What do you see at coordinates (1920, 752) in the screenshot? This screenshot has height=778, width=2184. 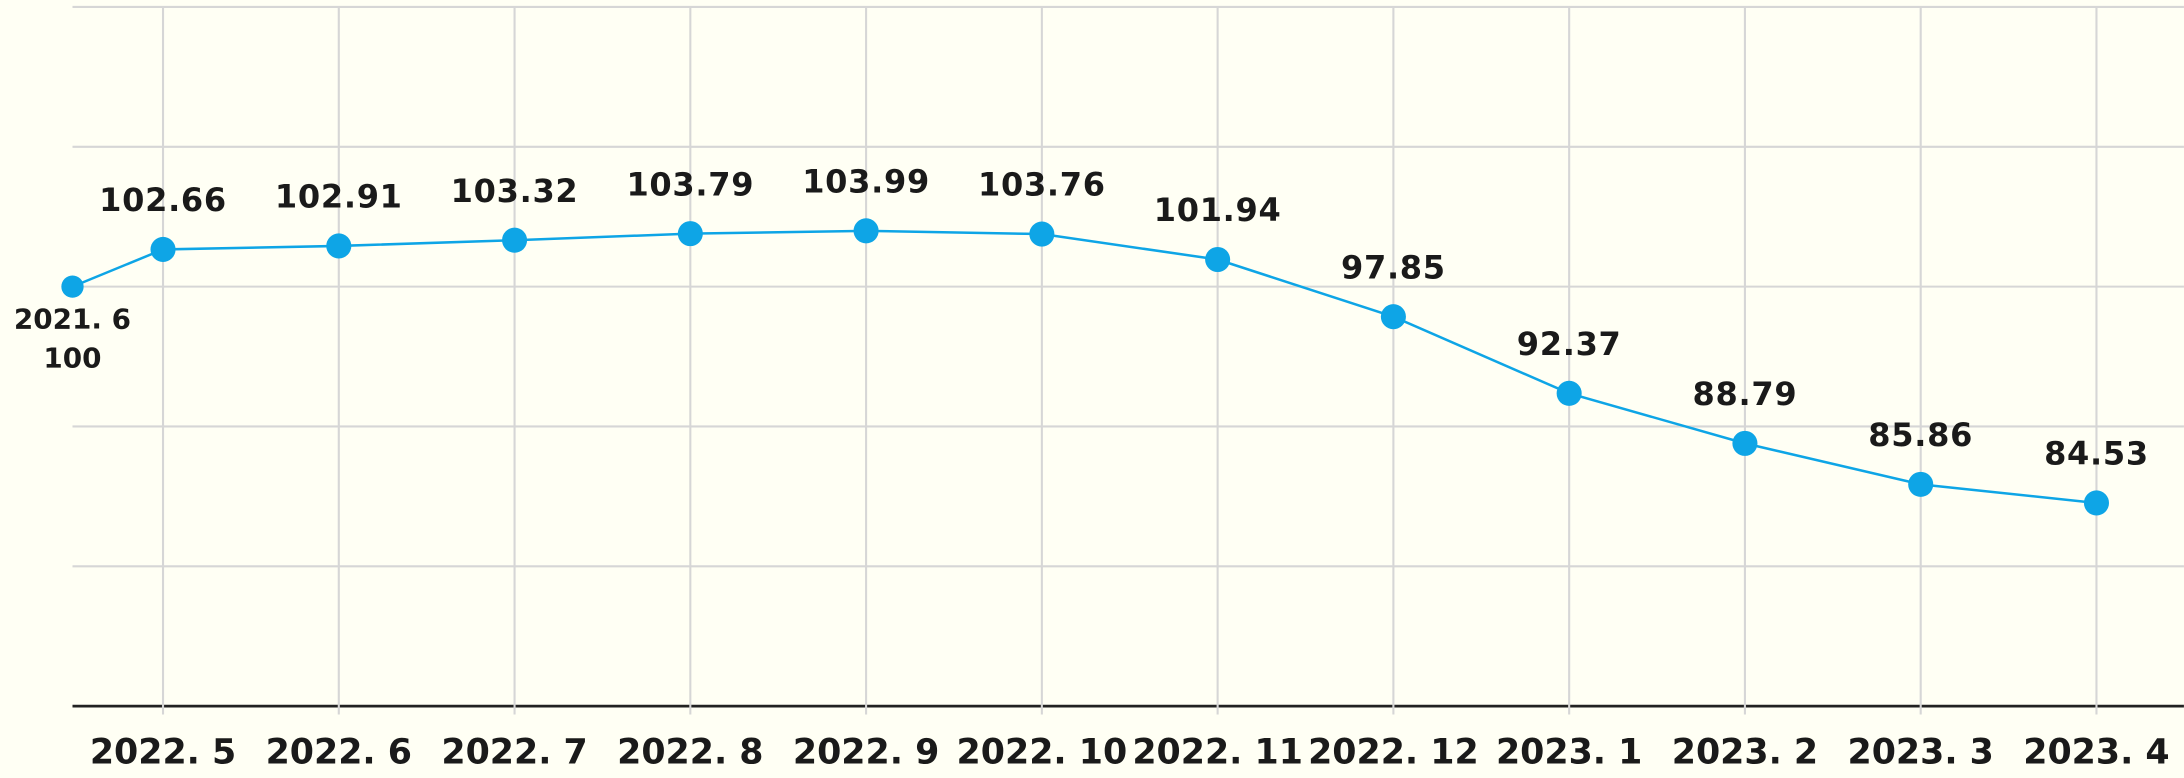 I see `x-tick-label: 2023. 3` at bounding box center [1920, 752].